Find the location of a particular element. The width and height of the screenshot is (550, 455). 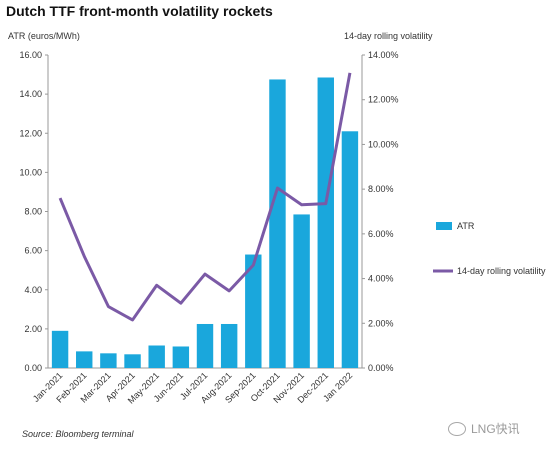

left-tick-label: 10.00 is located at coordinates (30, 172).